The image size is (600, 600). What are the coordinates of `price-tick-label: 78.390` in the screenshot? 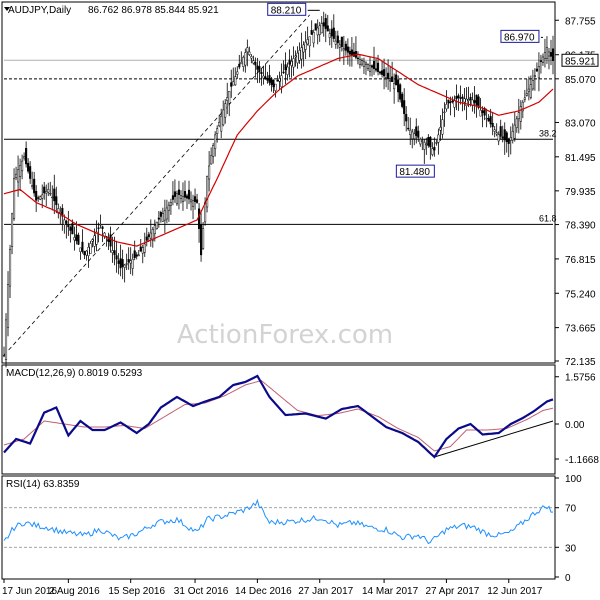 It's located at (580, 226).